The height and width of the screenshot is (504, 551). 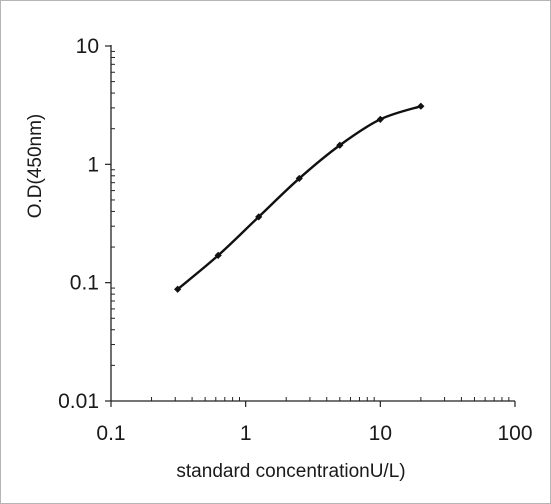 I want to click on y-tick-label: 0.1, so click(x=84, y=283).